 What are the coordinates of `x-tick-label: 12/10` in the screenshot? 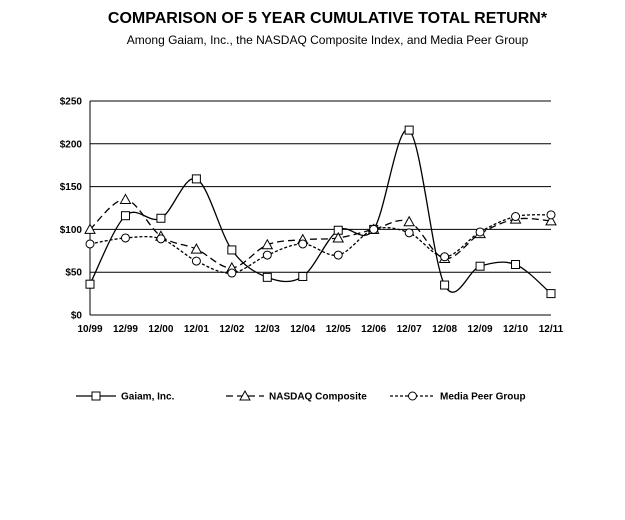 It's located at (515, 329).